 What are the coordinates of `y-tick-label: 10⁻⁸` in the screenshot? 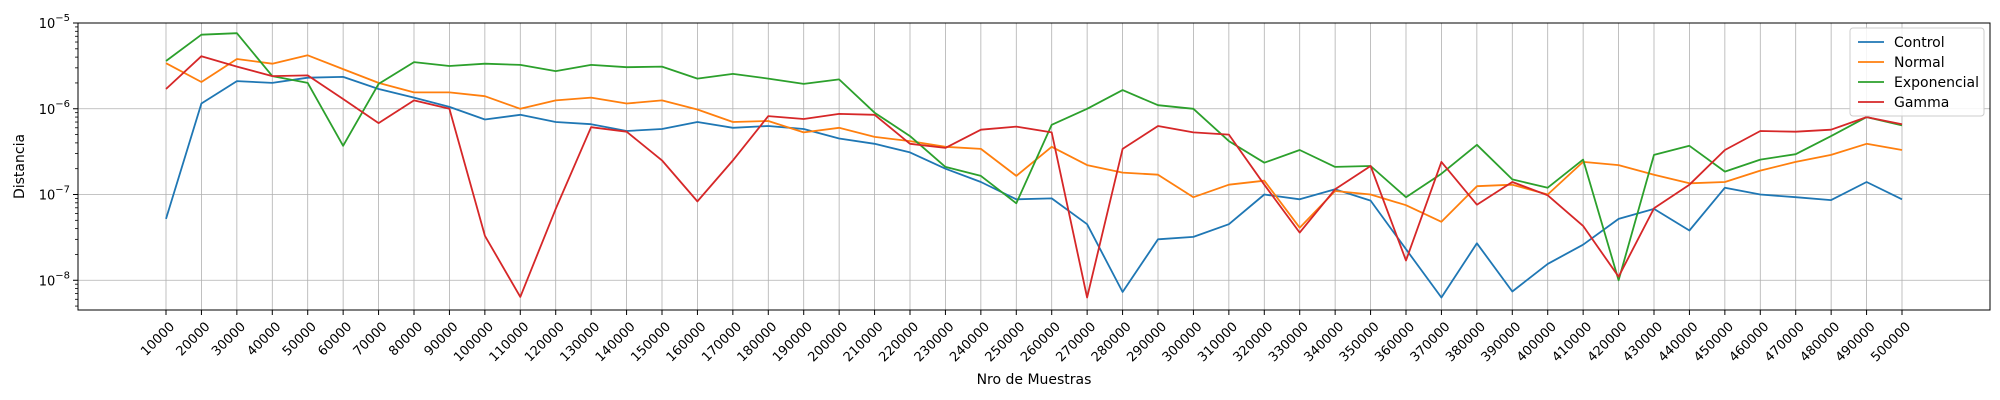 It's located at (54, 279).